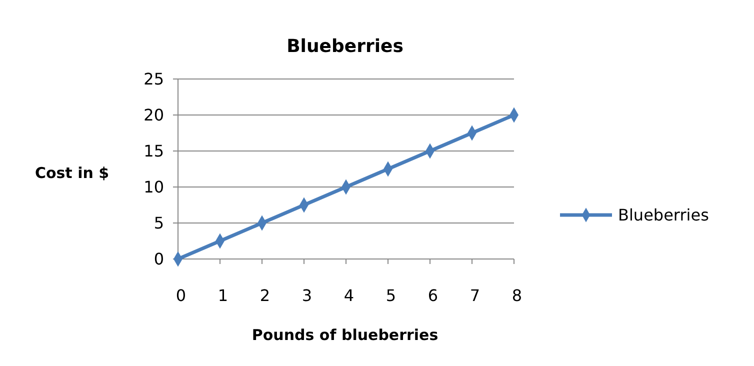 The width and height of the screenshot is (754, 366). Describe the element at coordinates (307, 295) in the screenshot. I see `x-tick-label: 3` at that location.